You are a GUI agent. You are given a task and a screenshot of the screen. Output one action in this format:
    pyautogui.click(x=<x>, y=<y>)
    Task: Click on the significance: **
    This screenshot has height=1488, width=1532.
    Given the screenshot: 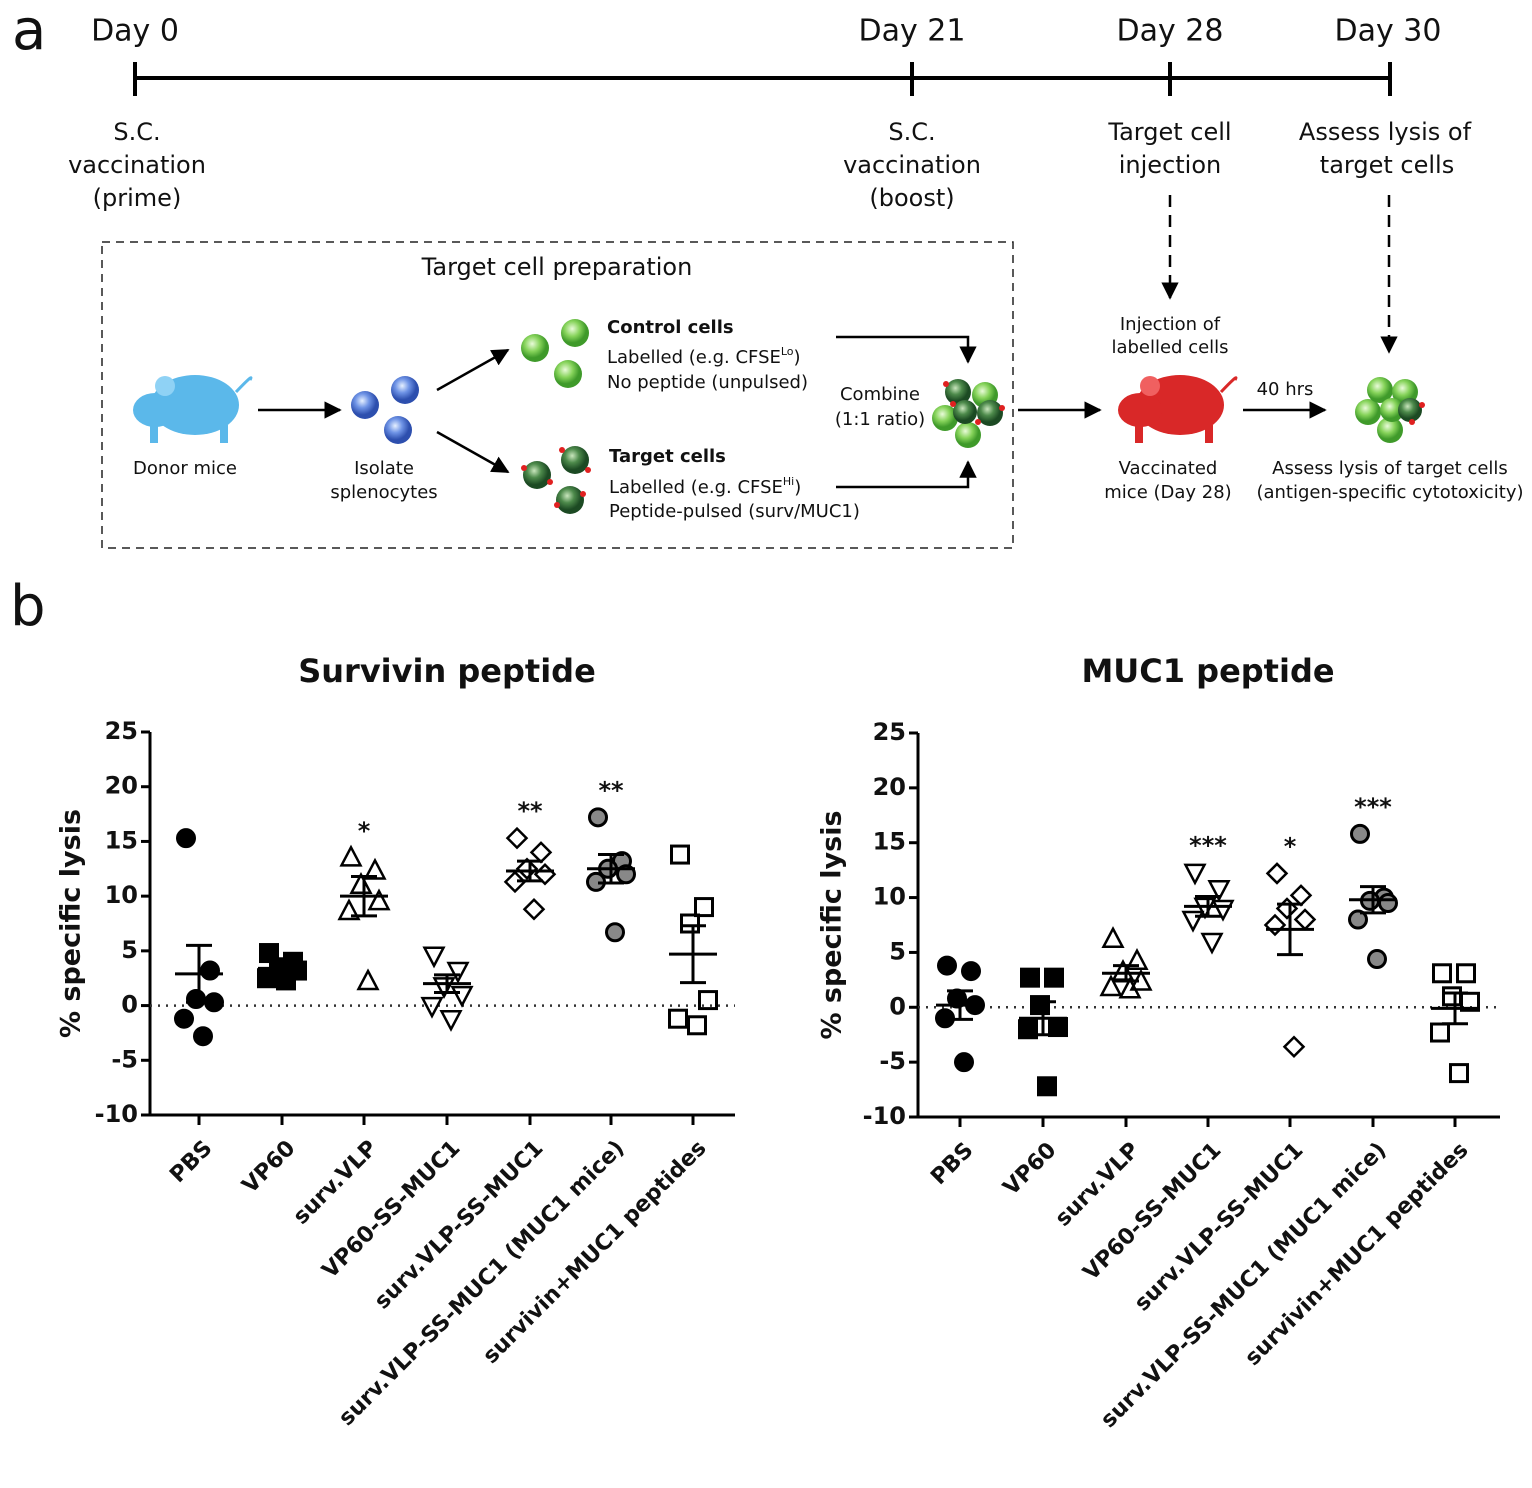 What is the action you would take?
    pyautogui.click(x=530, y=811)
    